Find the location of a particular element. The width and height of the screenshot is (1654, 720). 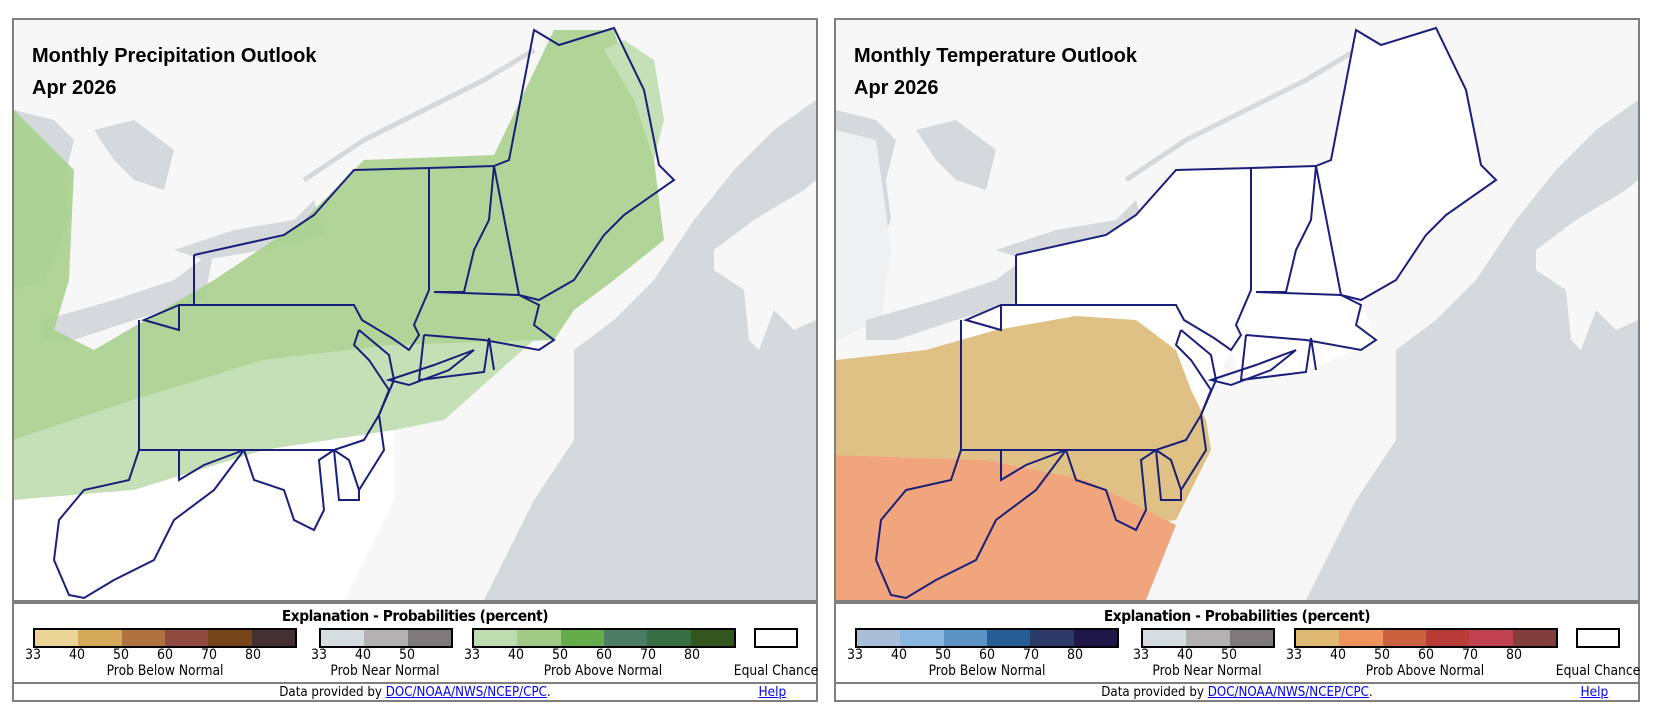

outlook-title: Monthly Temperature Outlook is located at coordinates (995, 56).